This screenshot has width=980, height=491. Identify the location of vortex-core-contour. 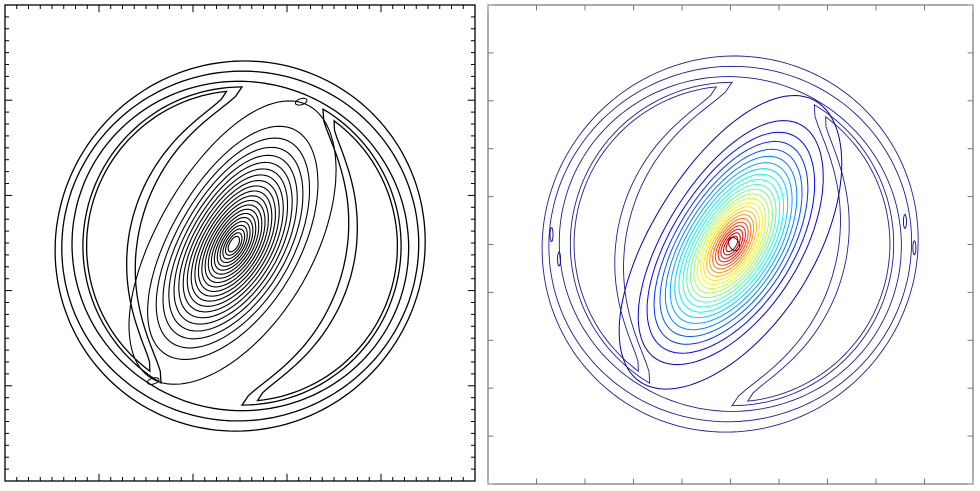
(734, 244).